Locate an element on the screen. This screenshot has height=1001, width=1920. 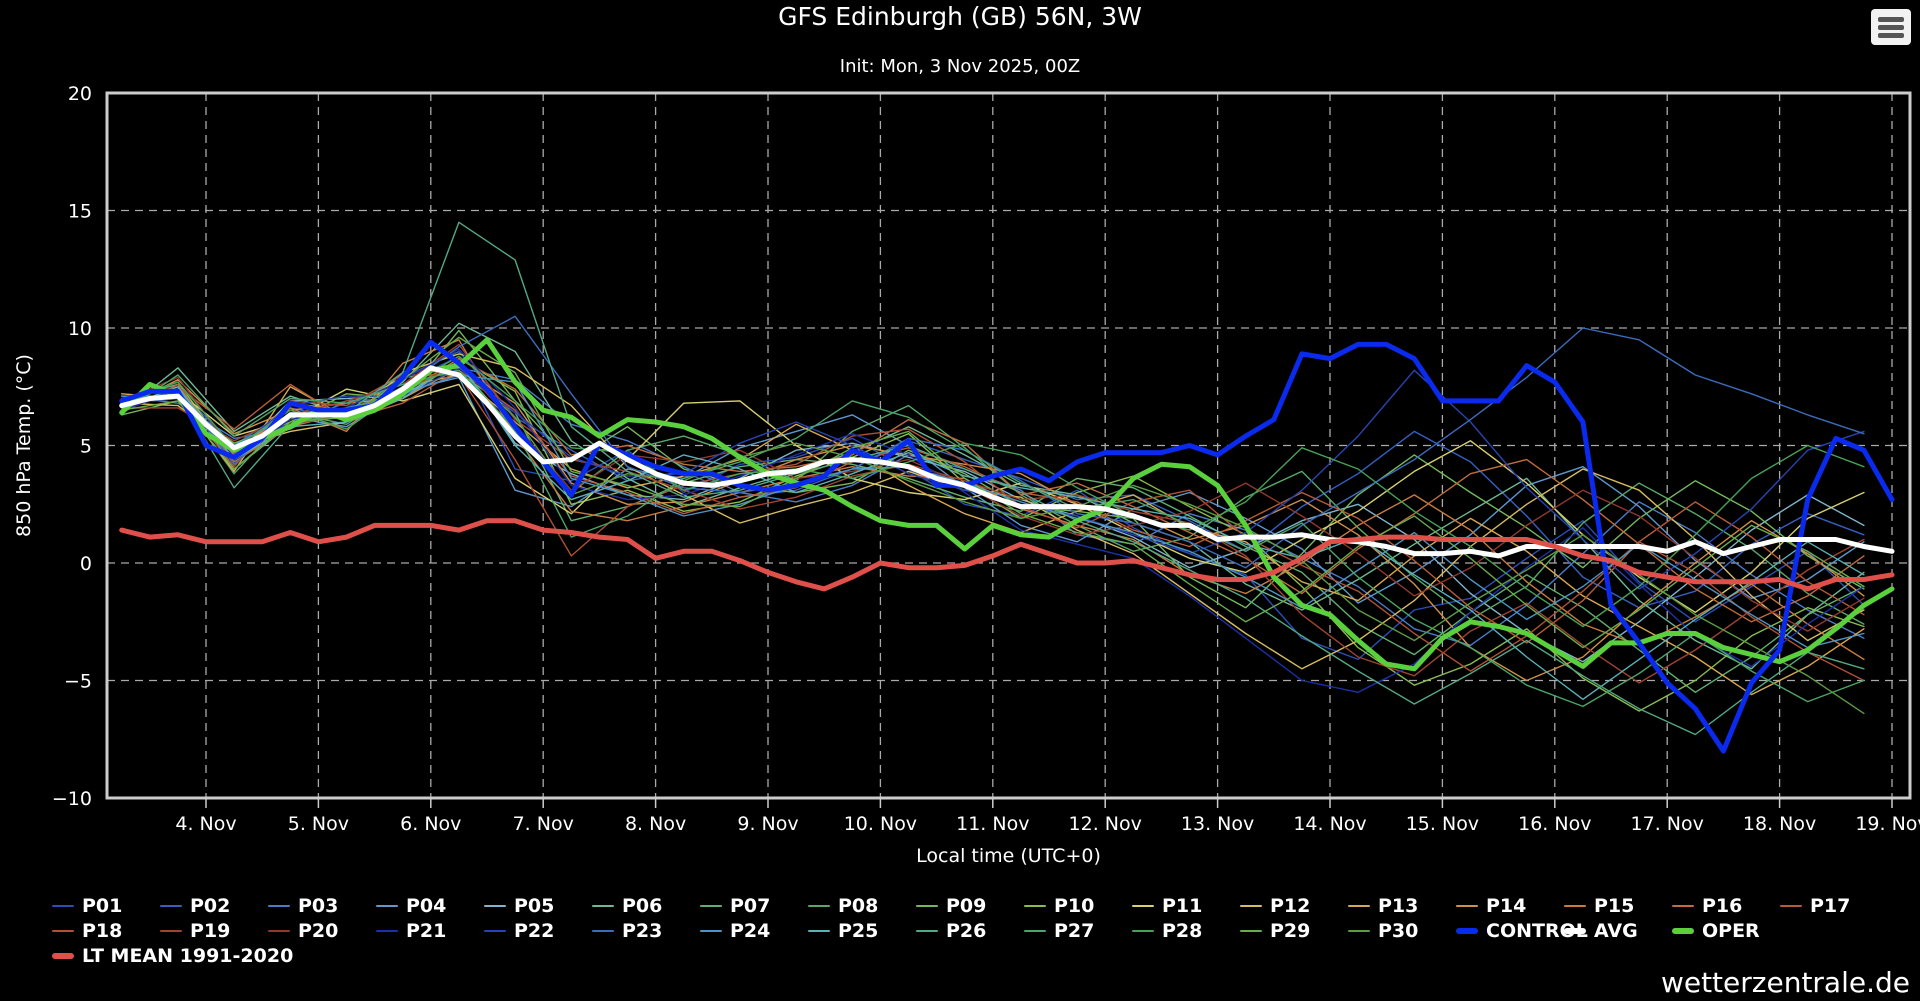
legend-label: P29 is located at coordinates (1290, 931).